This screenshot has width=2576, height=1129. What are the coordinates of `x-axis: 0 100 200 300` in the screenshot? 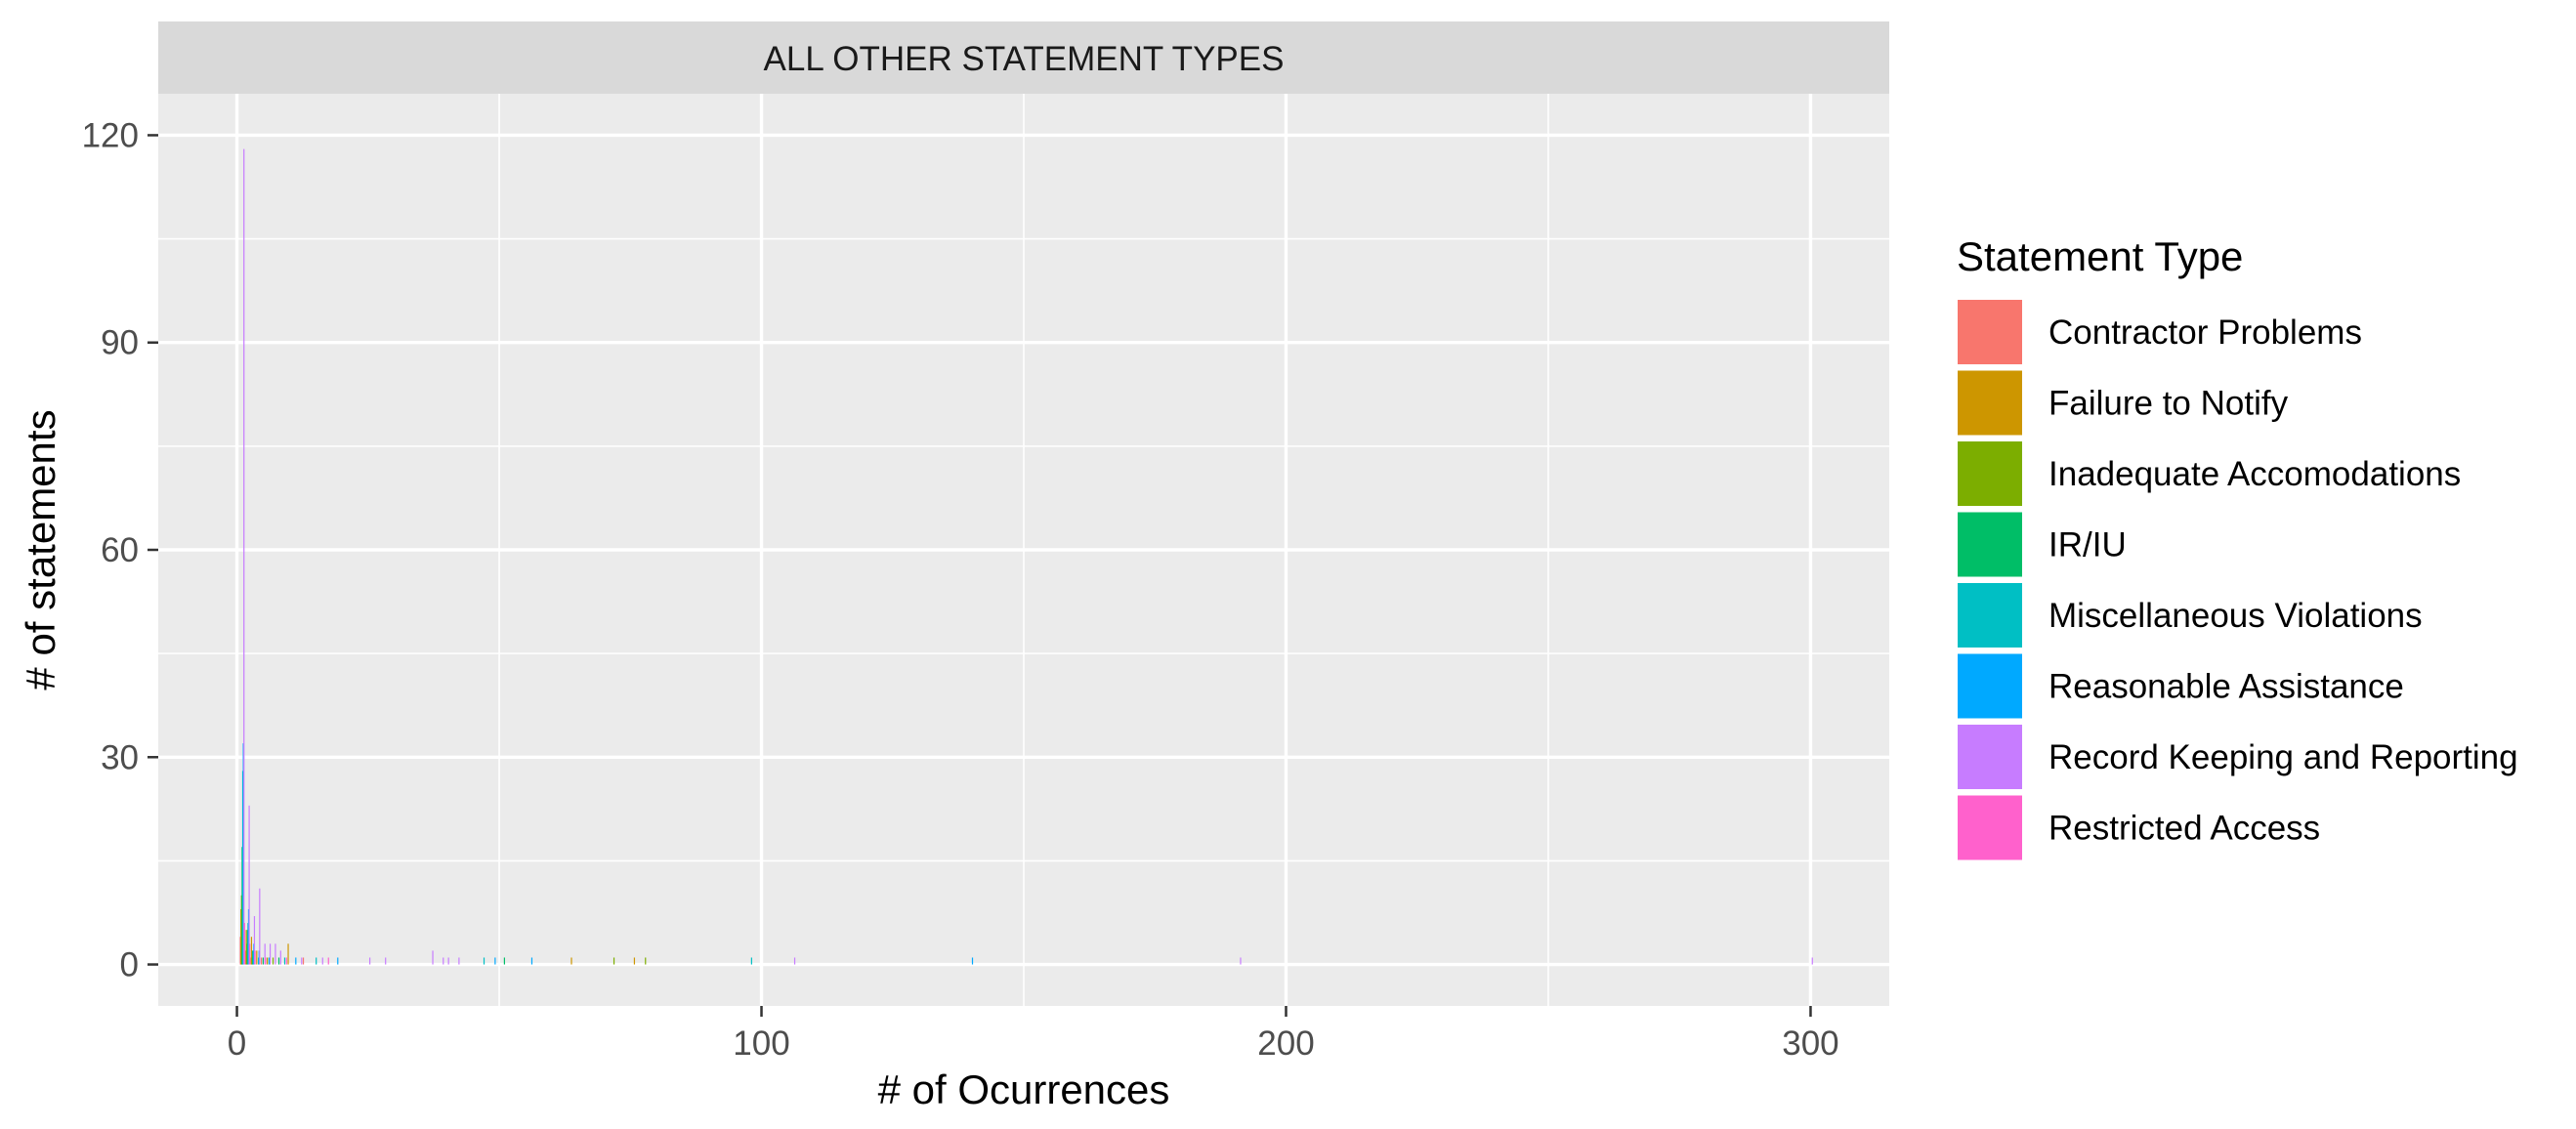 It's located at (1033, 1034).